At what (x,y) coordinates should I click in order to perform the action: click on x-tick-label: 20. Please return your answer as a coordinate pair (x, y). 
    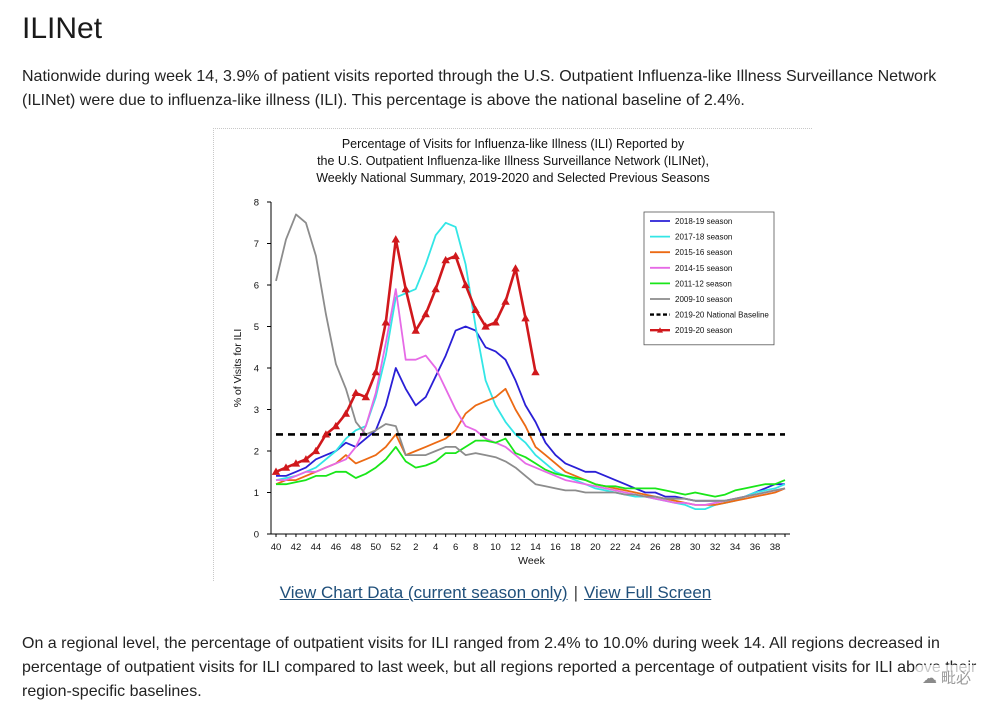
    Looking at the image, I should click on (595, 547).